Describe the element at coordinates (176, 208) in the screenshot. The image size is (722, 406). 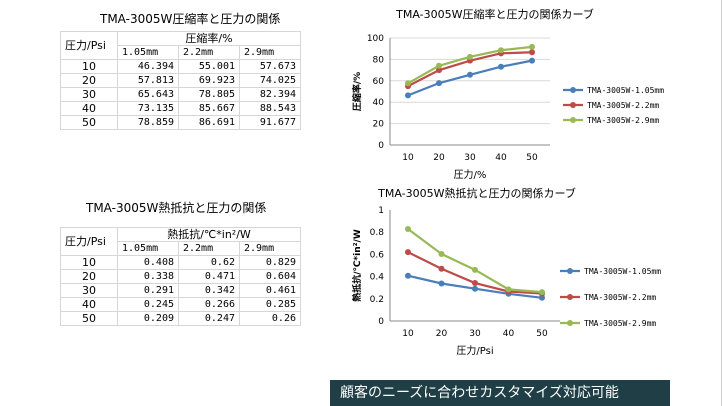
I see `table2-title: TMA-3005W熱抵抗と圧力の関係` at that location.